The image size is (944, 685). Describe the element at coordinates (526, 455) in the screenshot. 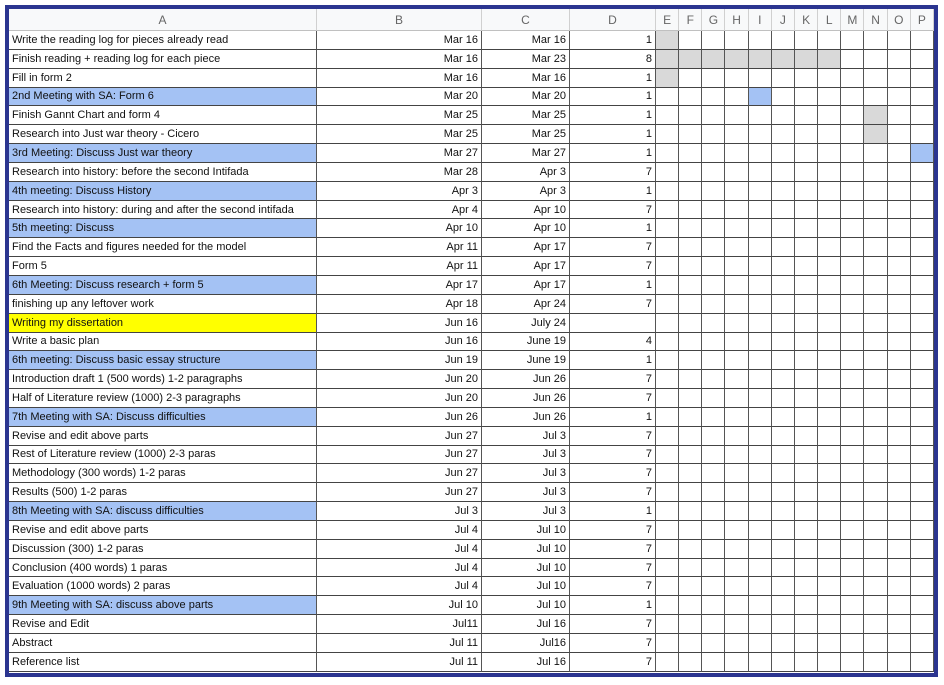

I see `end-date-cell: Jul 3` at that location.